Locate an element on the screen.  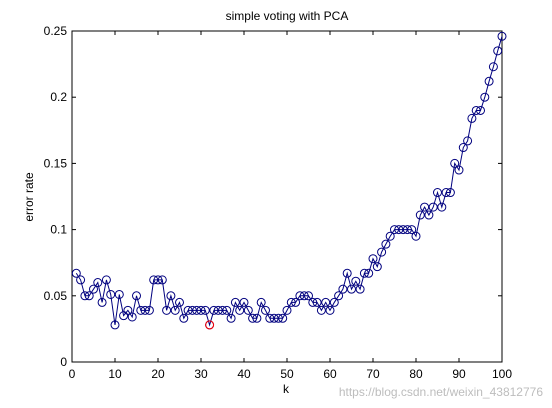
x-tick-label: 90 is located at coordinates (459, 374).